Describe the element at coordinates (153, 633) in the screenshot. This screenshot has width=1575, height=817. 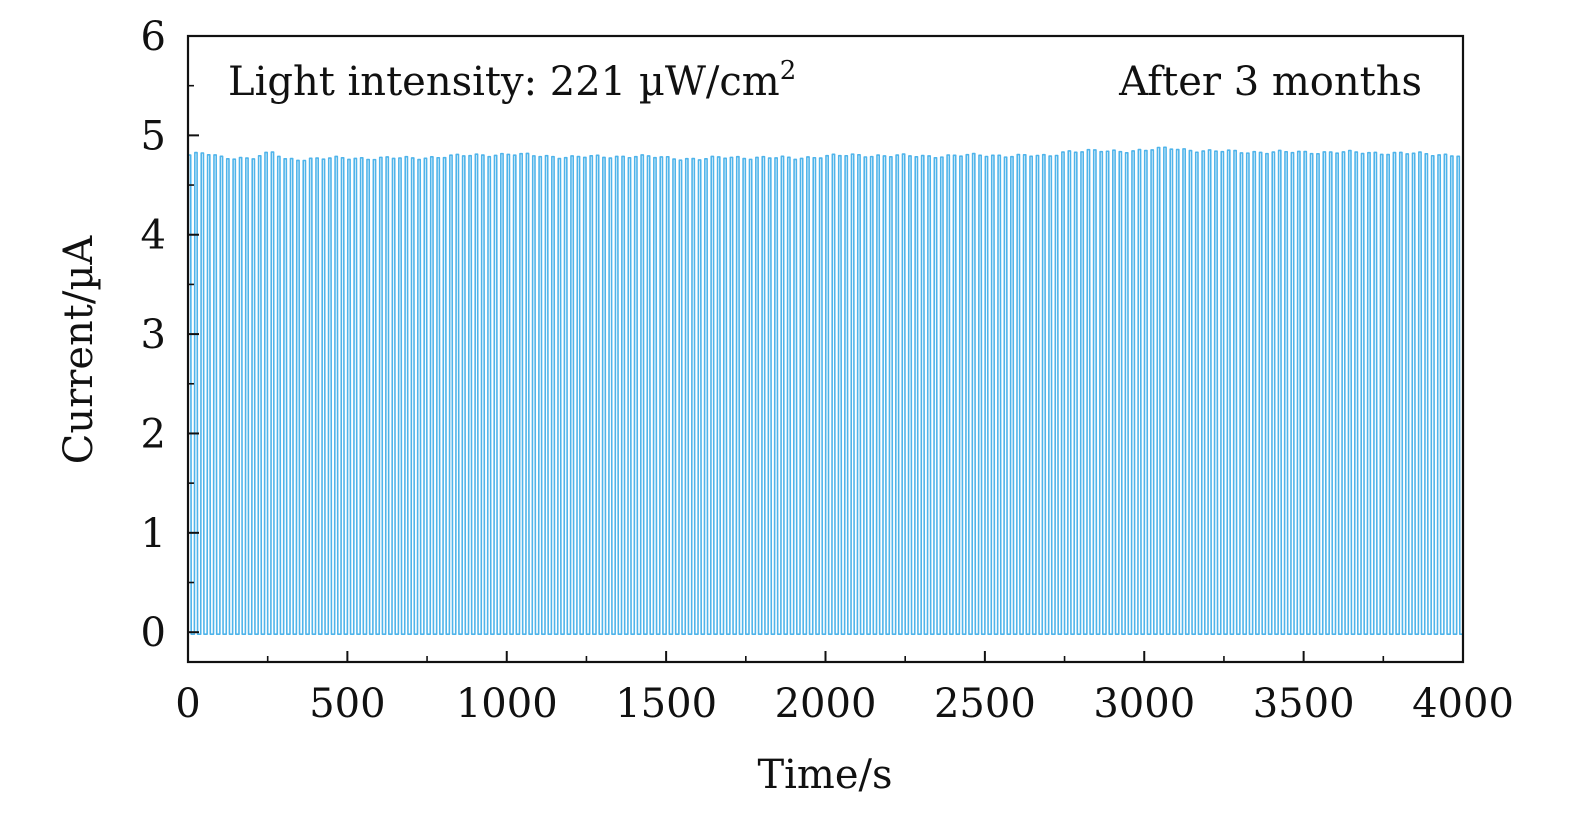
I see `y-tick-label: 0` at that location.